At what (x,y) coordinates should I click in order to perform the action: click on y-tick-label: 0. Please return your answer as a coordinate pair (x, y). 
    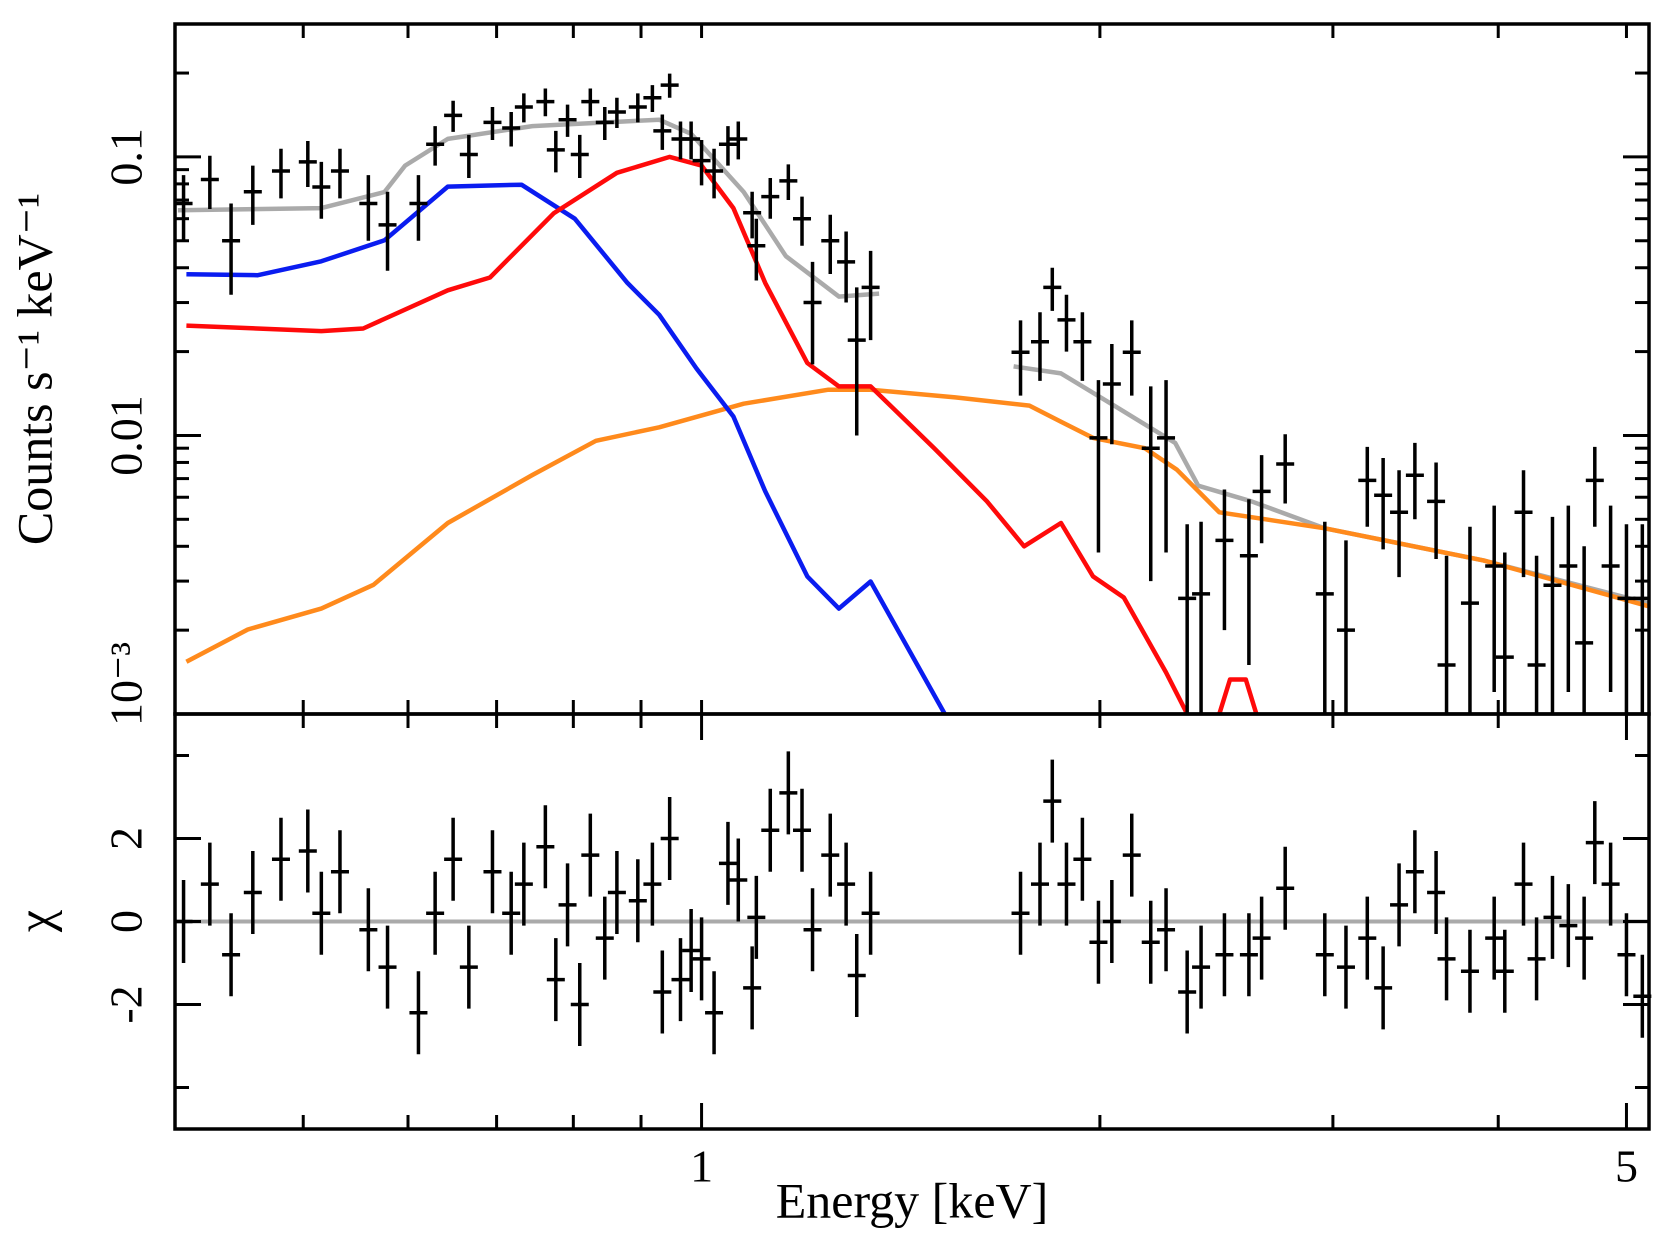
    Looking at the image, I should click on (126, 921).